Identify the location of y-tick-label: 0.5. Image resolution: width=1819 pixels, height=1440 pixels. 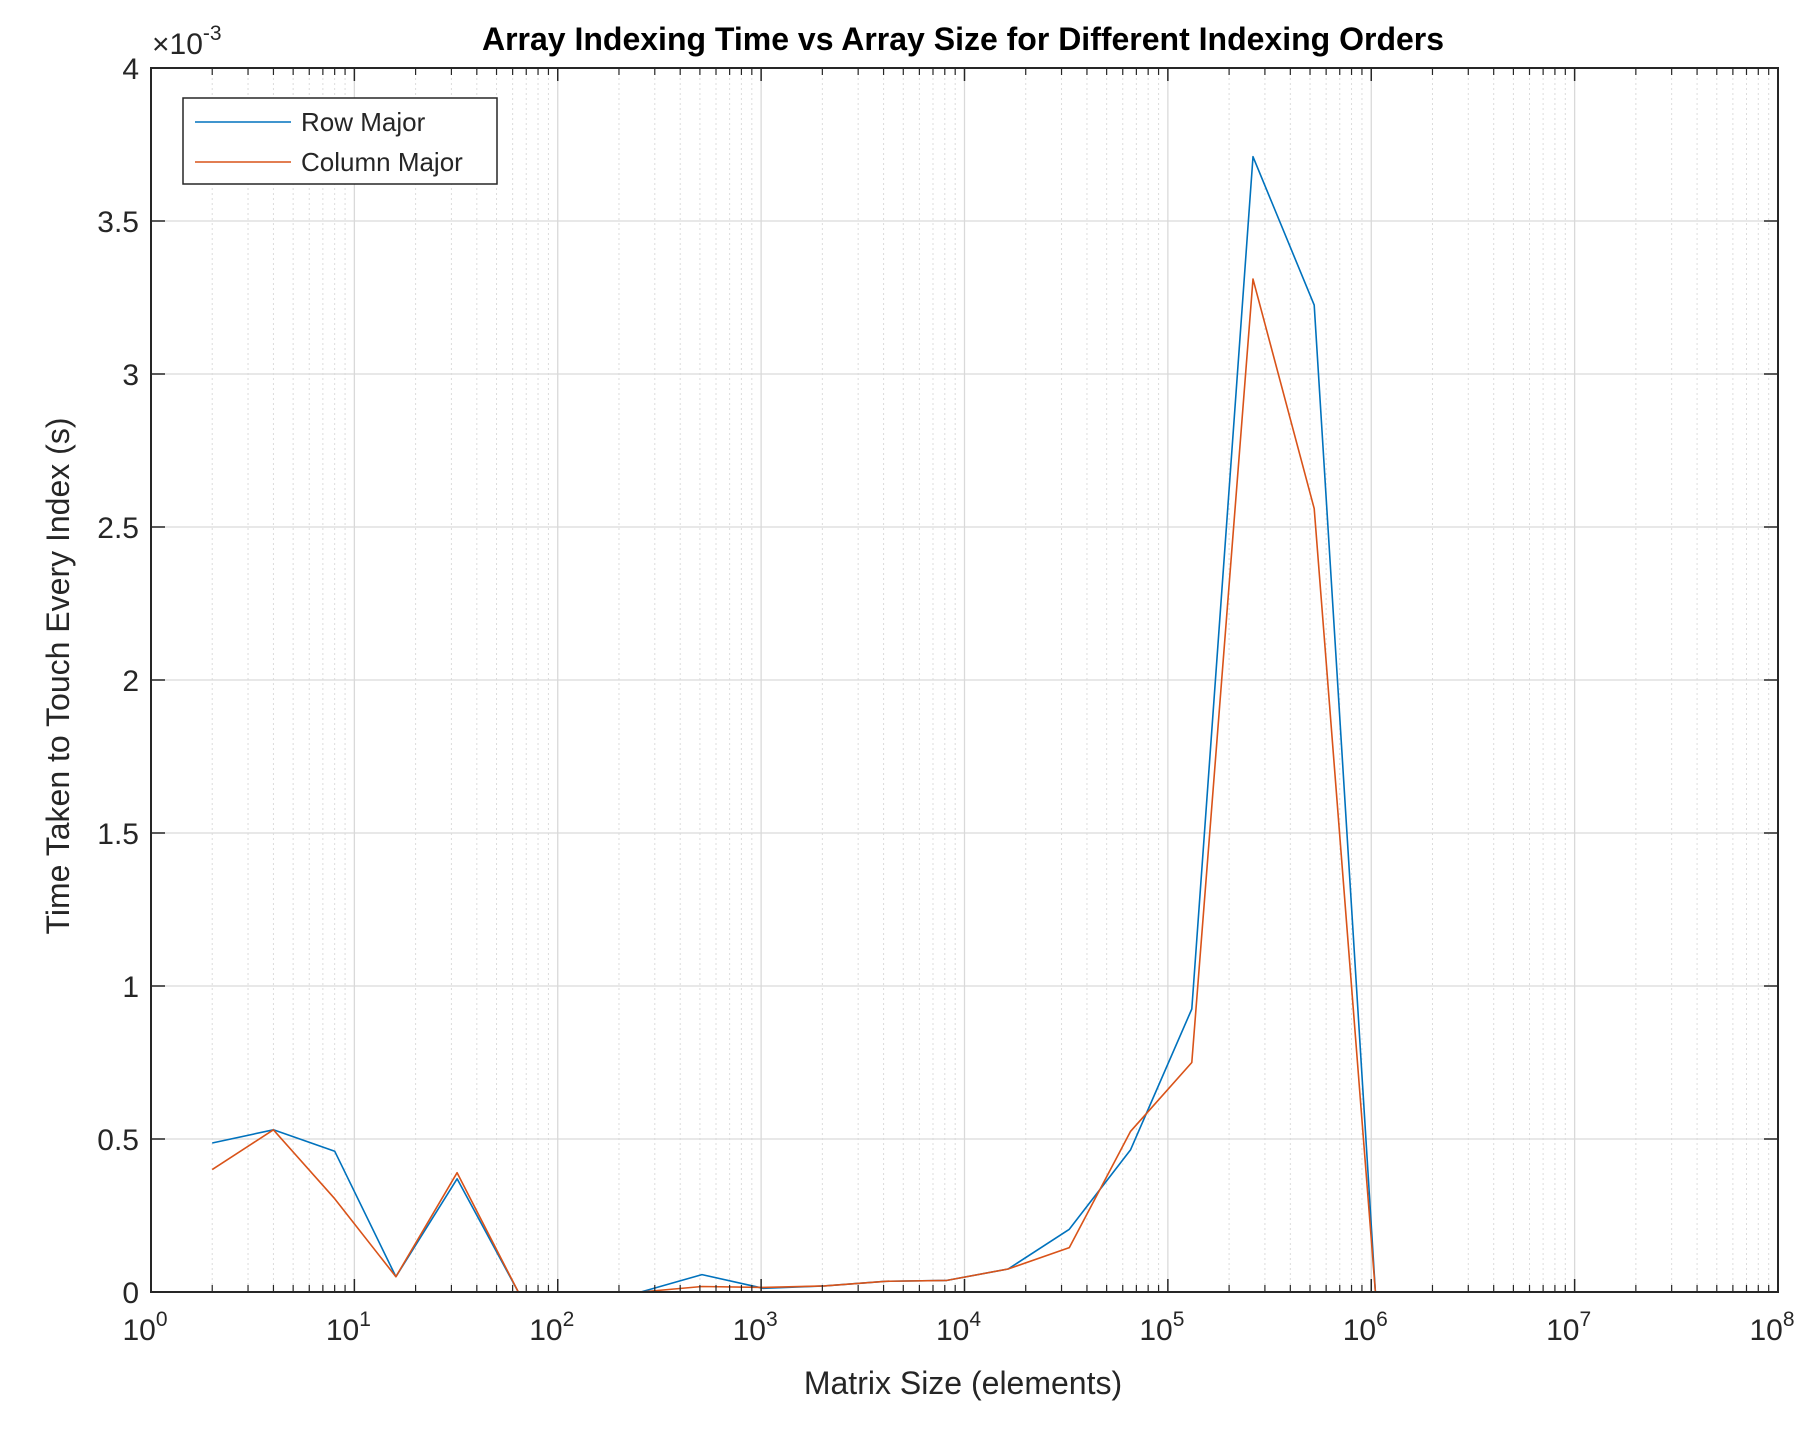
(118, 1140).